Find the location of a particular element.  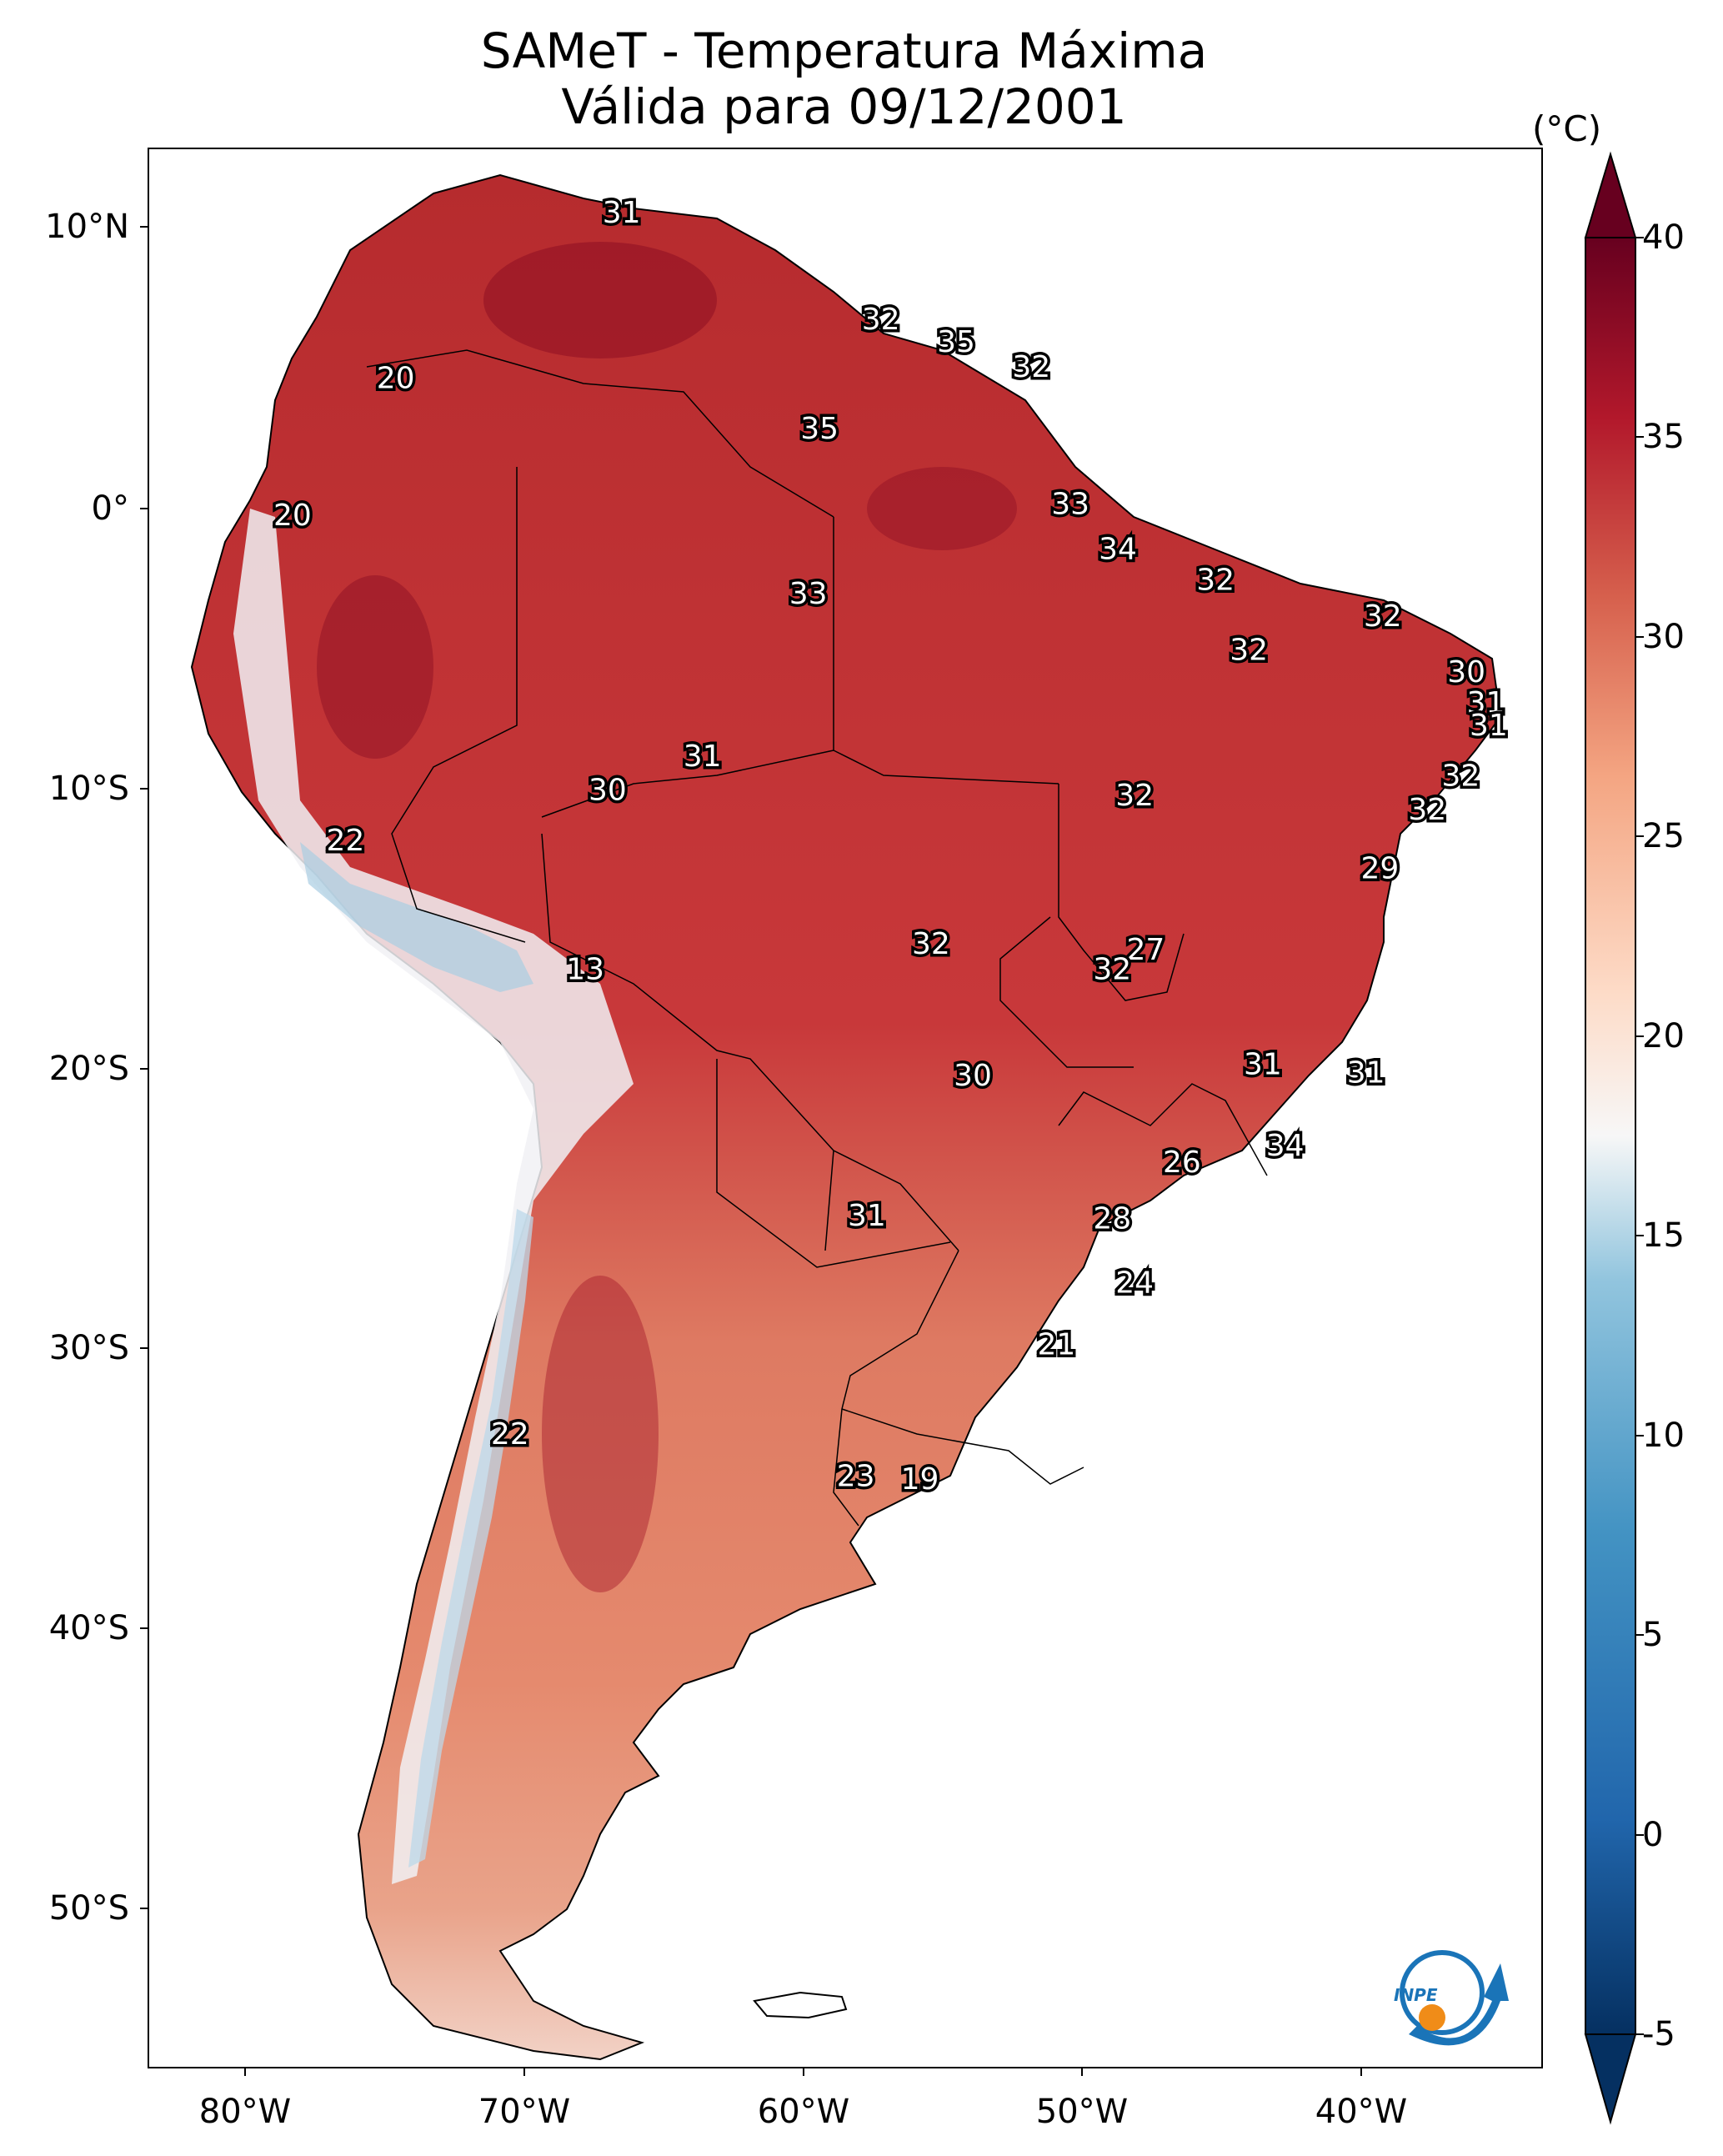

lat-ticks is located at coordinates (144, 1067).